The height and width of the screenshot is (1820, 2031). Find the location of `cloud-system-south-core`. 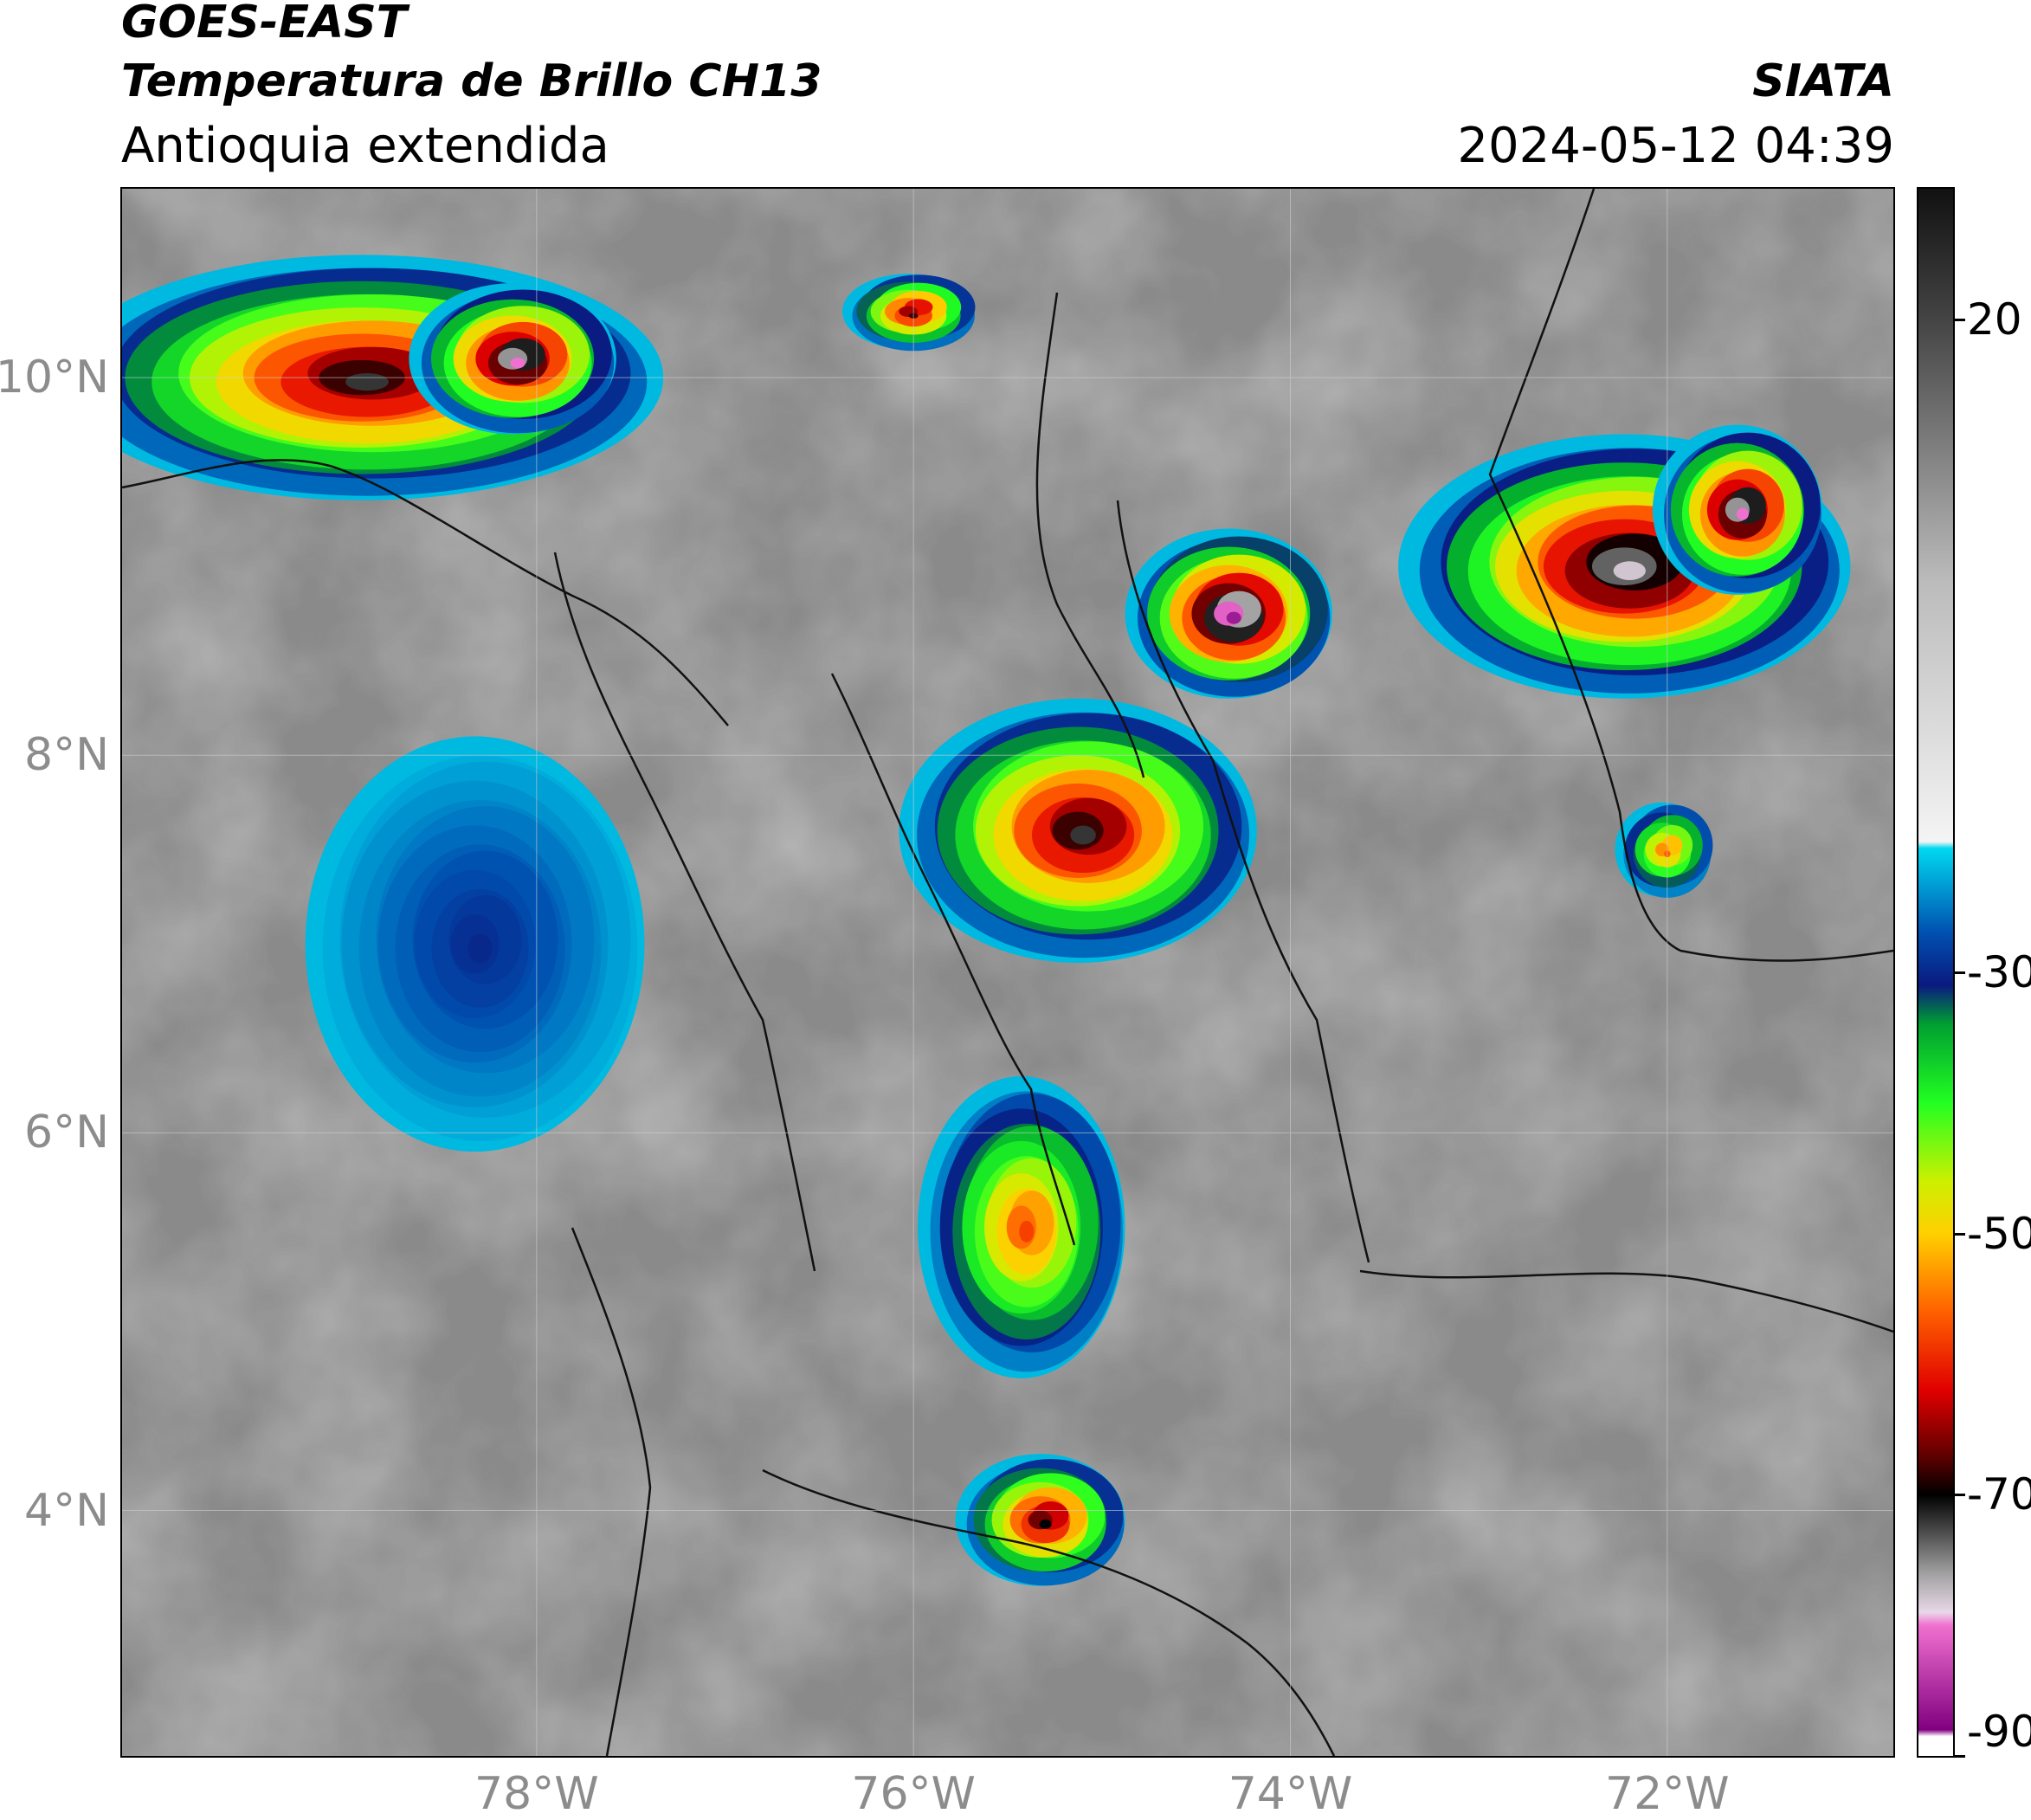

cloud-system-south-core is located at coordinates (1040, 1520).